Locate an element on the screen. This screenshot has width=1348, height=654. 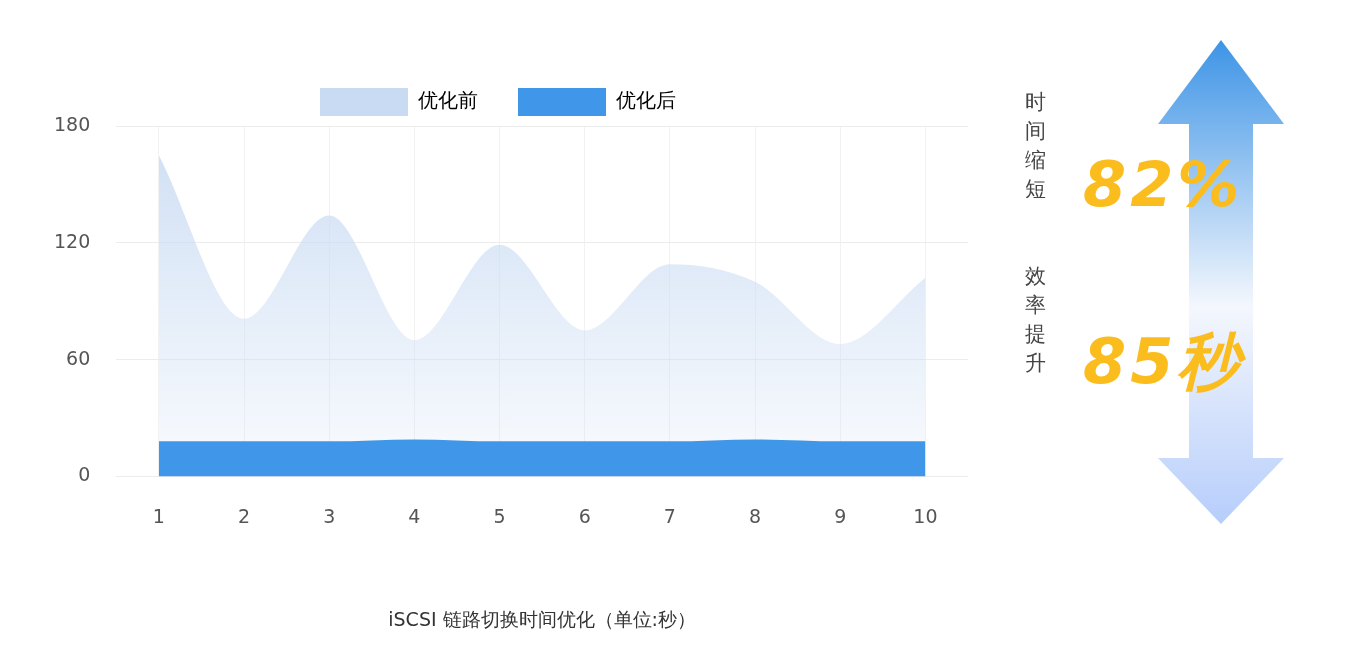
x-axis-title: iSCSI 链路切换时间优化（单位:秒） is located at coordinates (542, 618).